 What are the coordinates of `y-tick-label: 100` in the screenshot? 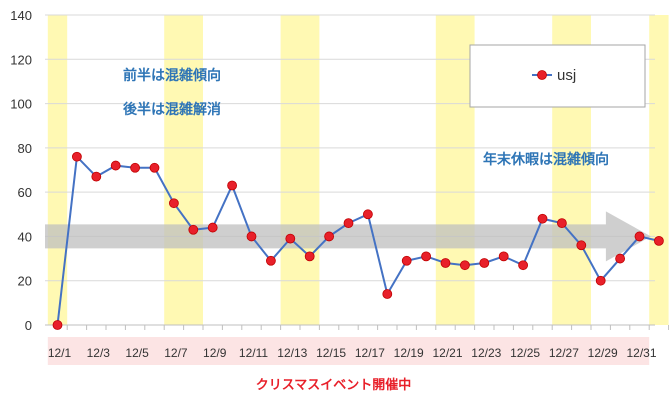 It's located at (21, 104).